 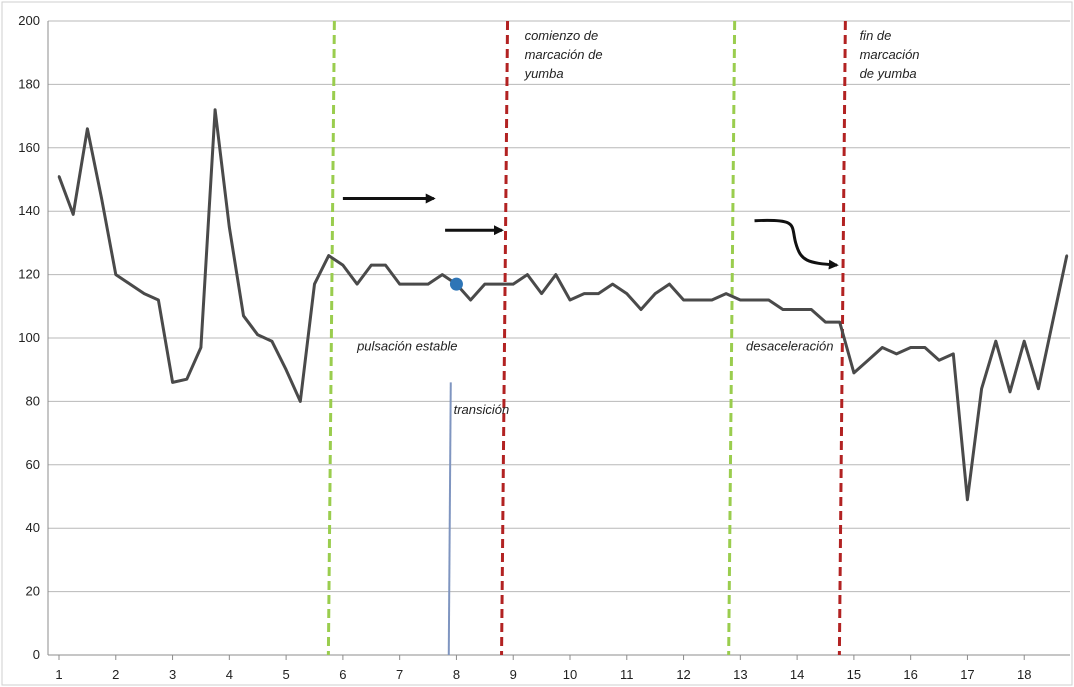 I want to click on x-tick-label: 7, so click(x=399, y=674).